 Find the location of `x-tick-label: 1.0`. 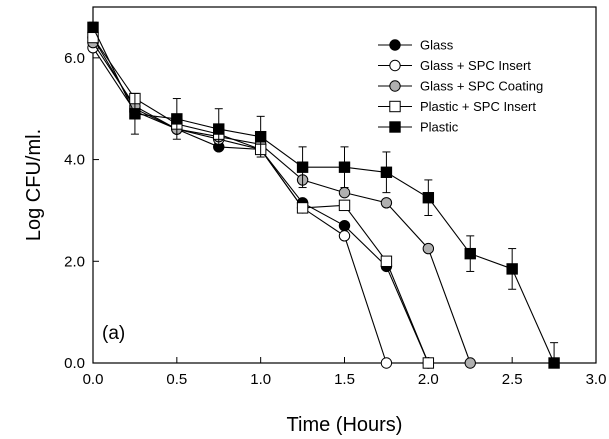

x-tick-label: 1.0 is located at coordinates (260, 379).